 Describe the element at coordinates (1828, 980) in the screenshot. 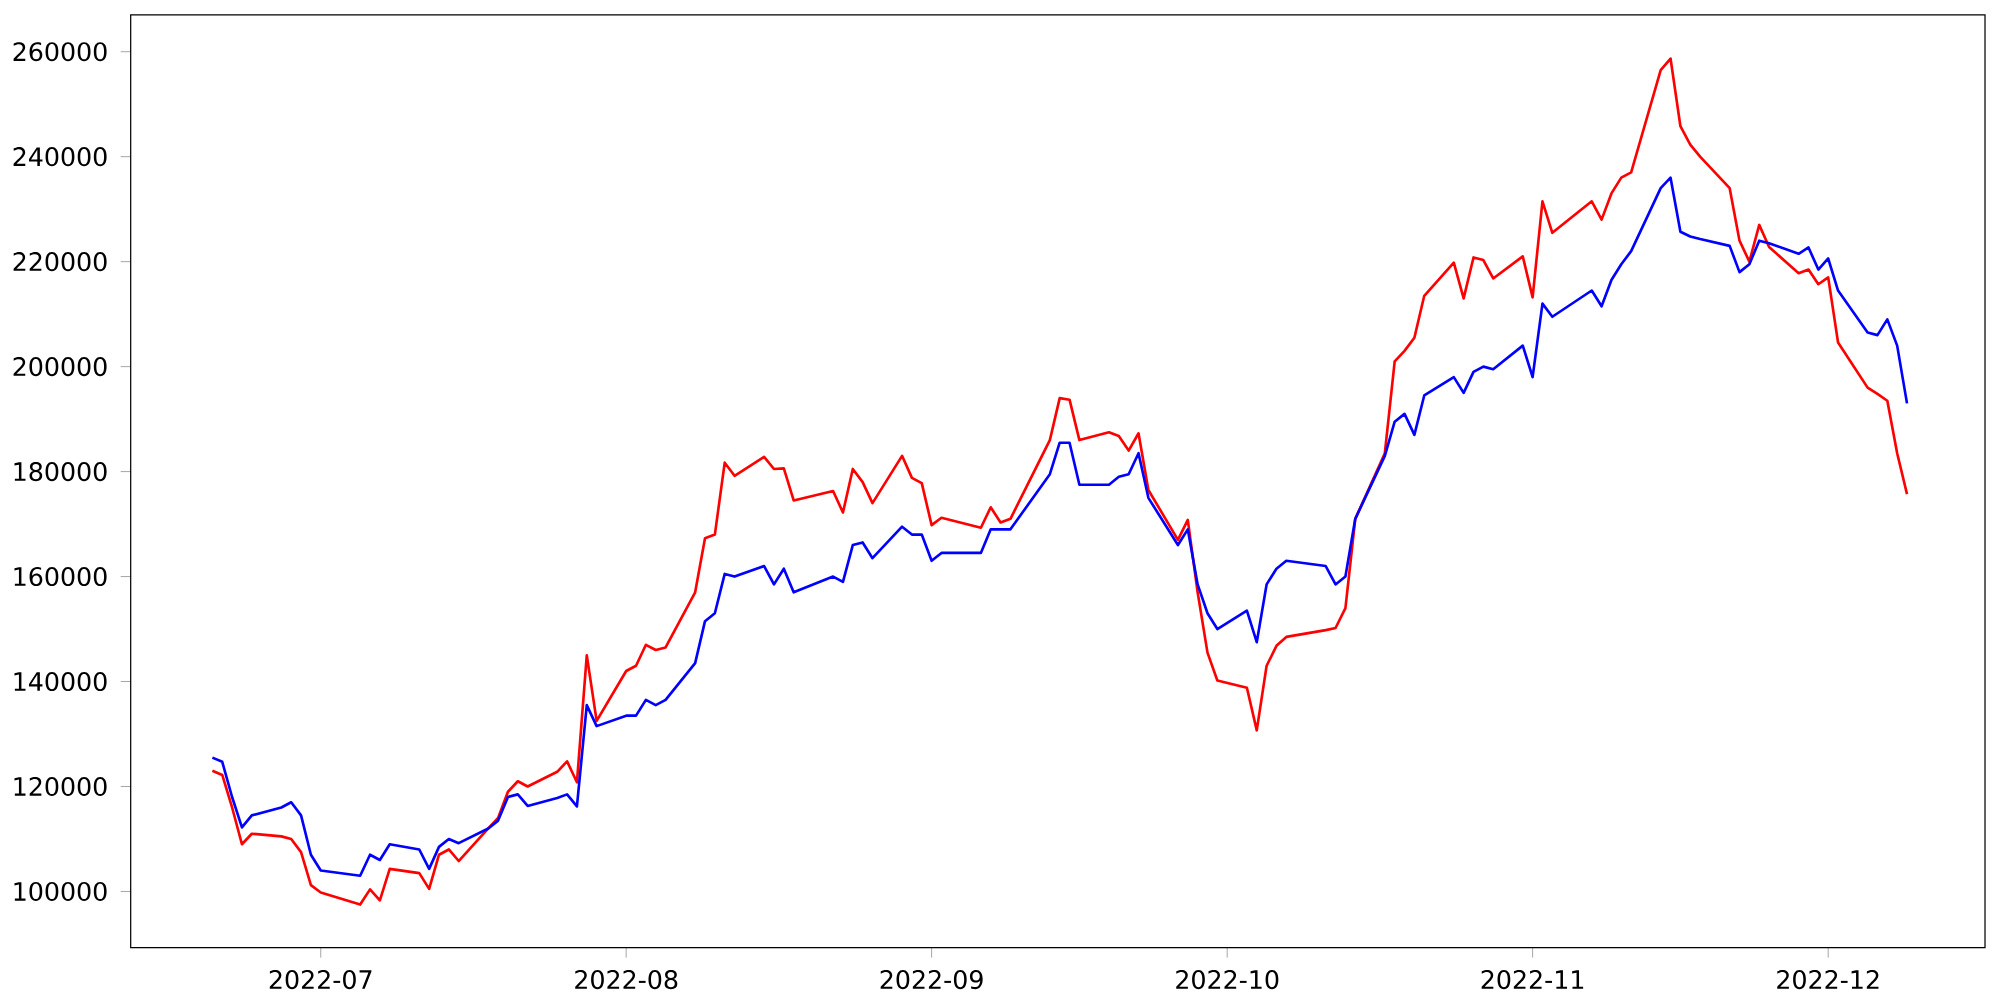

I see `x-tick-label: 2022-12` at that location.